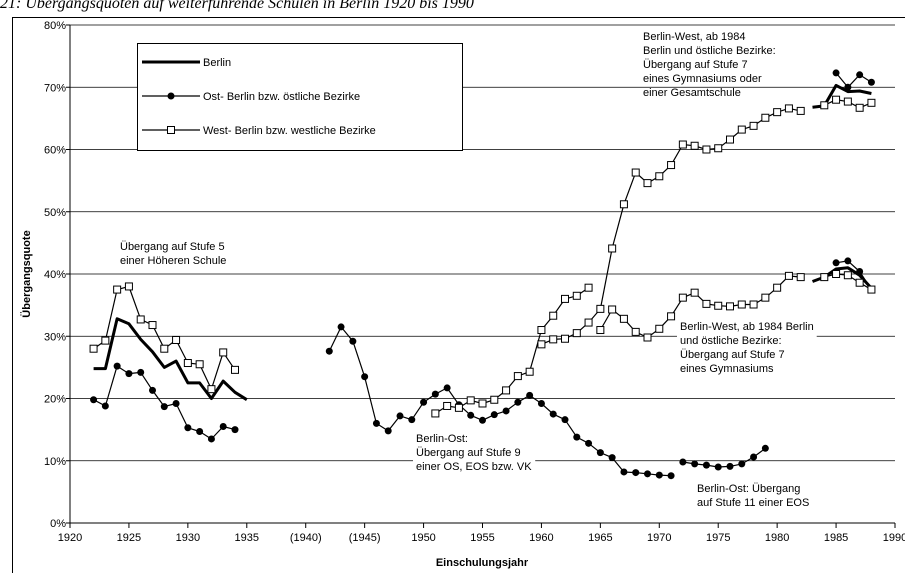 This screenshot has width=905, height=573. What do you see at coordinates (836, 538) in the screenshot?
I see `x-tick-label: 1985` at bounding box center [836, 538].